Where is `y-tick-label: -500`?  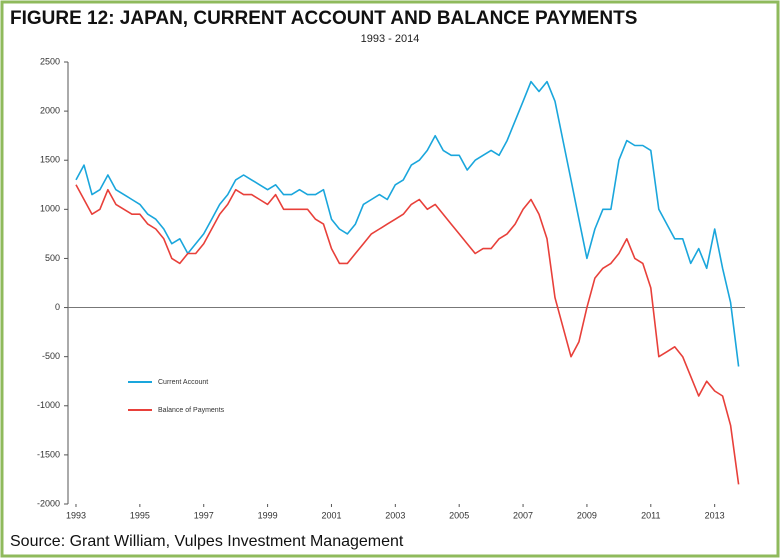 y-tick-label: -500 is located at coordinates (51, 356).